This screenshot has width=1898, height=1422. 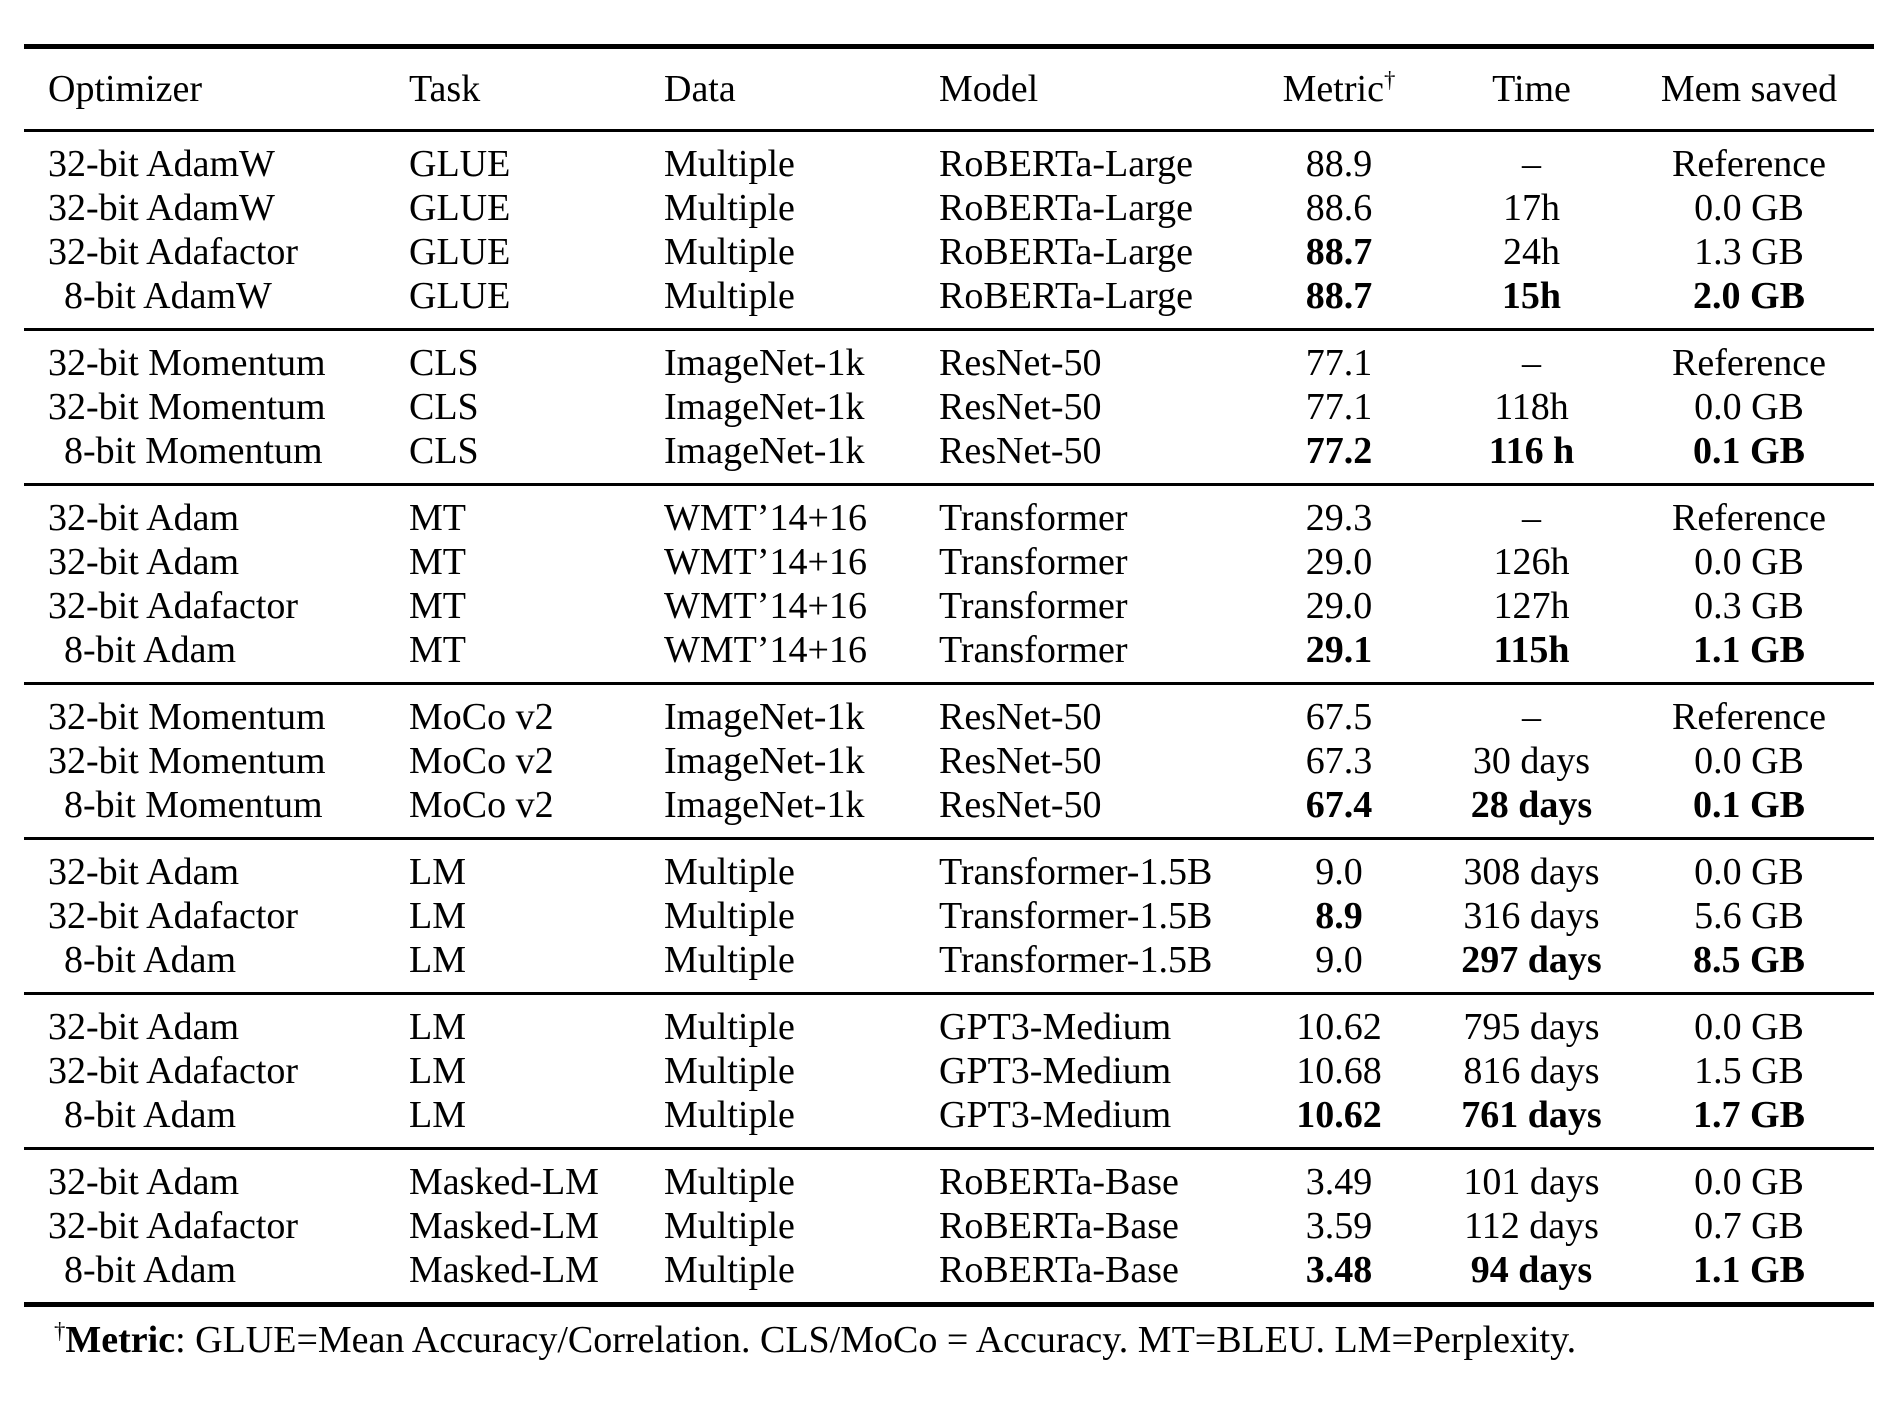 I want to click on cell-model: RoBERTa-Base, so click(x=1059, y=1270).